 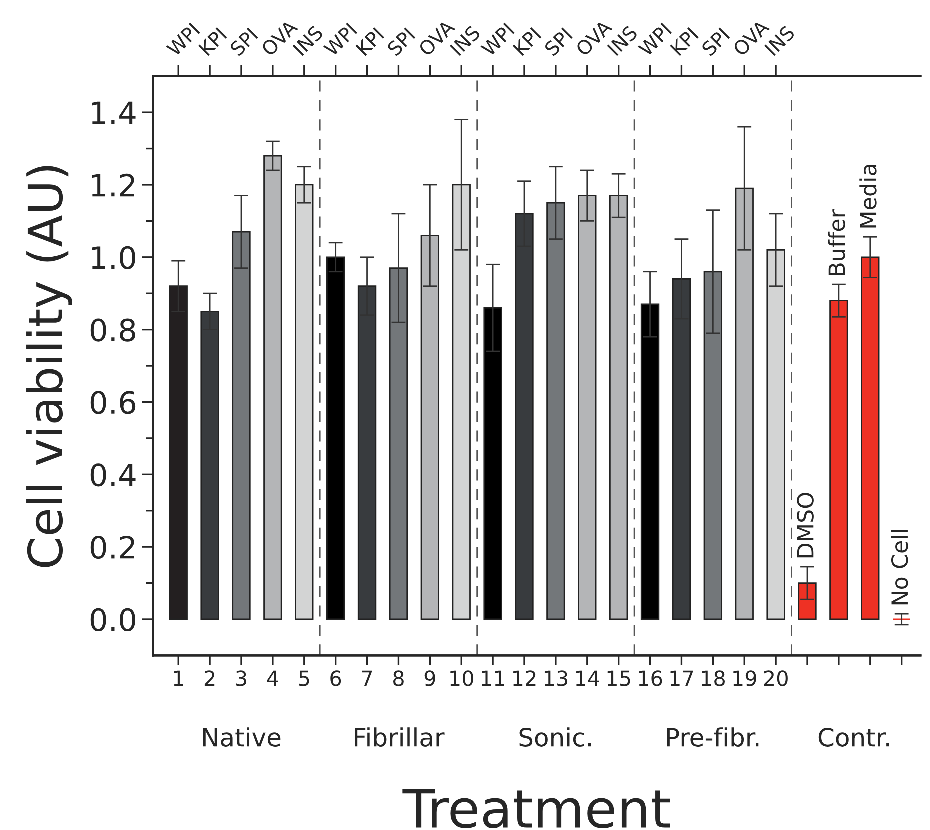 I want to click on x-tick-label: 20, so click(x=776, y=678).